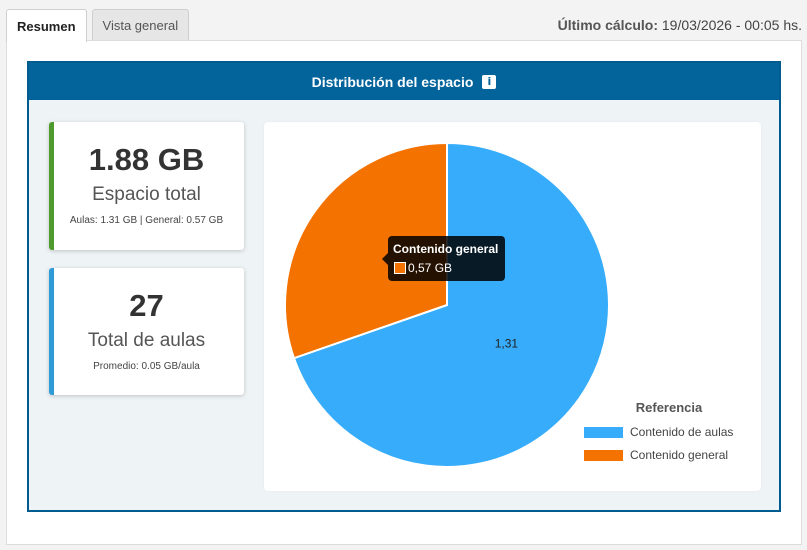  What do you see at coordinates (607, 25) in the screenshot?
I see `last-calculation-label: Último cálculo:` at bounding box center [607, 25].